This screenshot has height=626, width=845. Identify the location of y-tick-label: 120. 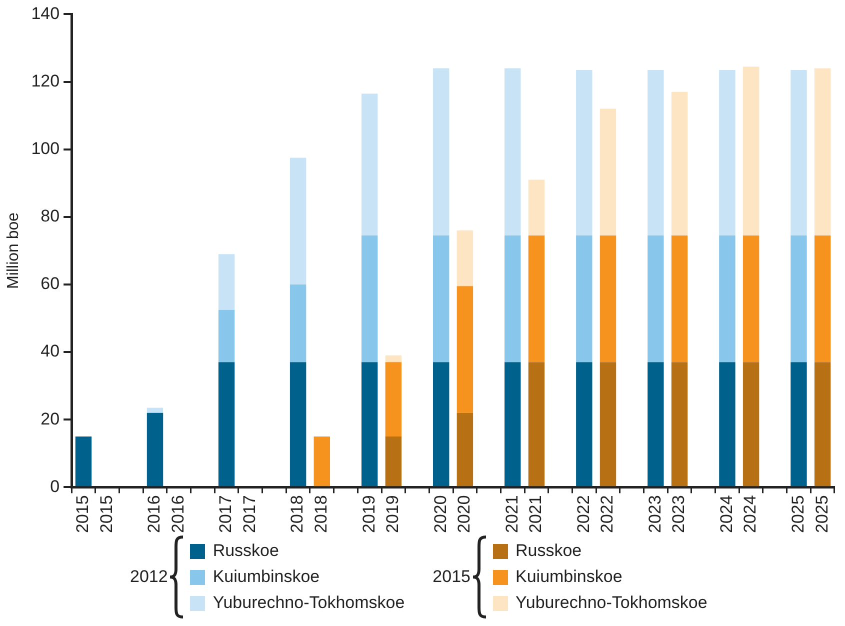
(45, 80).